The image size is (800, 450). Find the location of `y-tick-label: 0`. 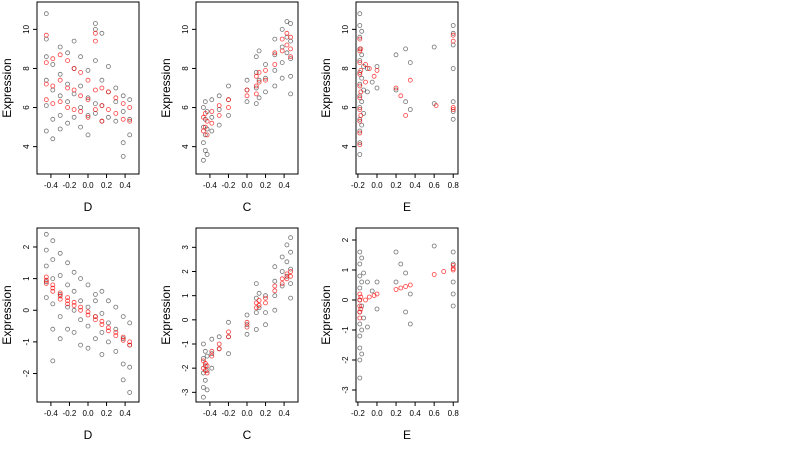

y-tick-label: 0 is located at coordinates (185, 319).